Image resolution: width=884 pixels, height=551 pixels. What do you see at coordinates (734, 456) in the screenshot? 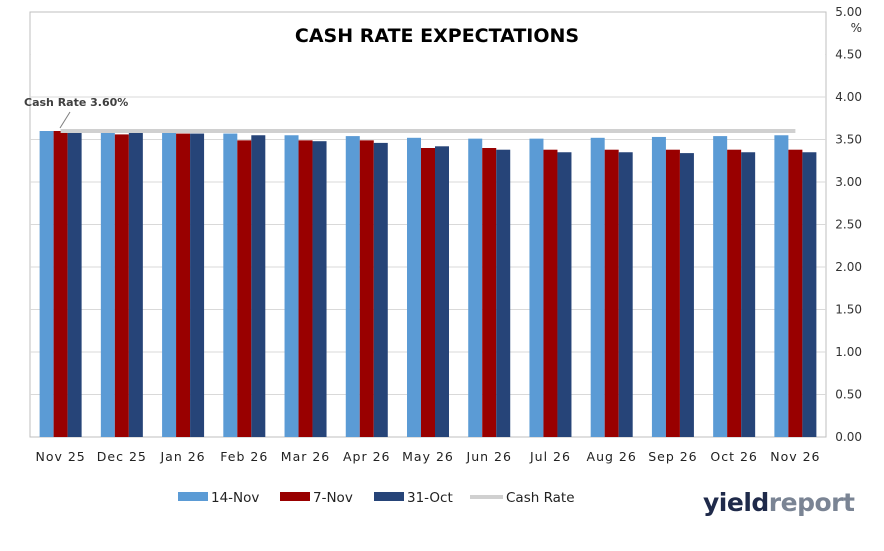
I see `x-tick-label: Oct 26` at bounding box center [734, 456].